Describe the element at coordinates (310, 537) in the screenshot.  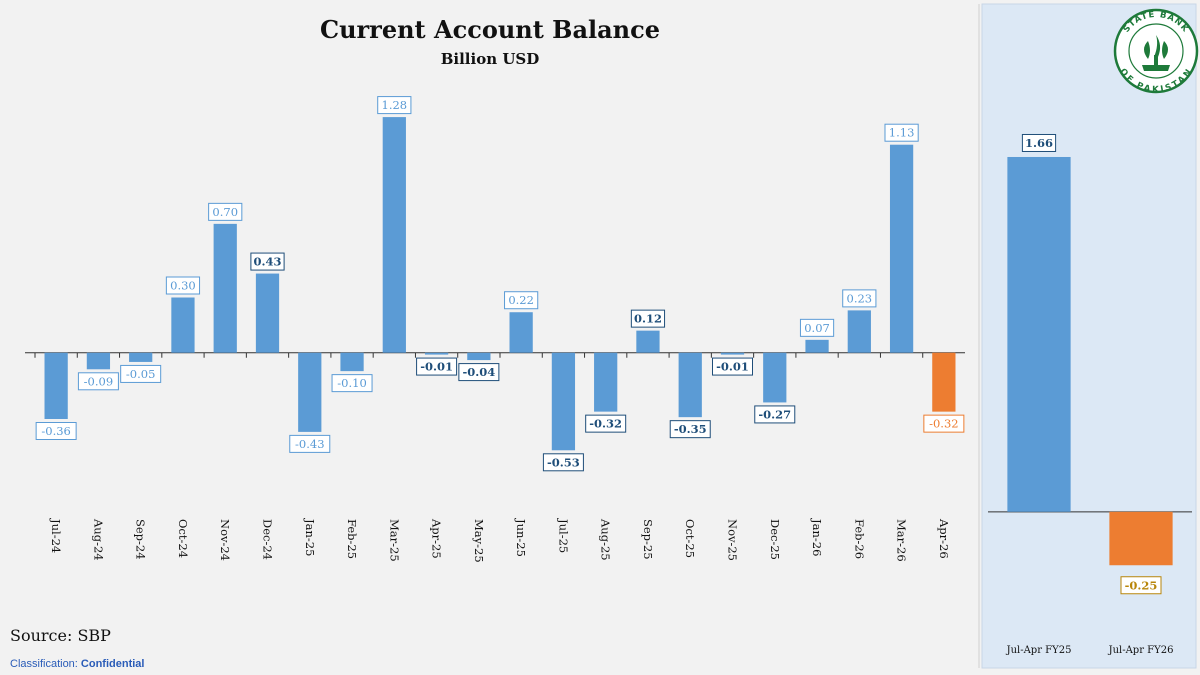
I see `tick-label-jan-25: Jan-25` at that location.